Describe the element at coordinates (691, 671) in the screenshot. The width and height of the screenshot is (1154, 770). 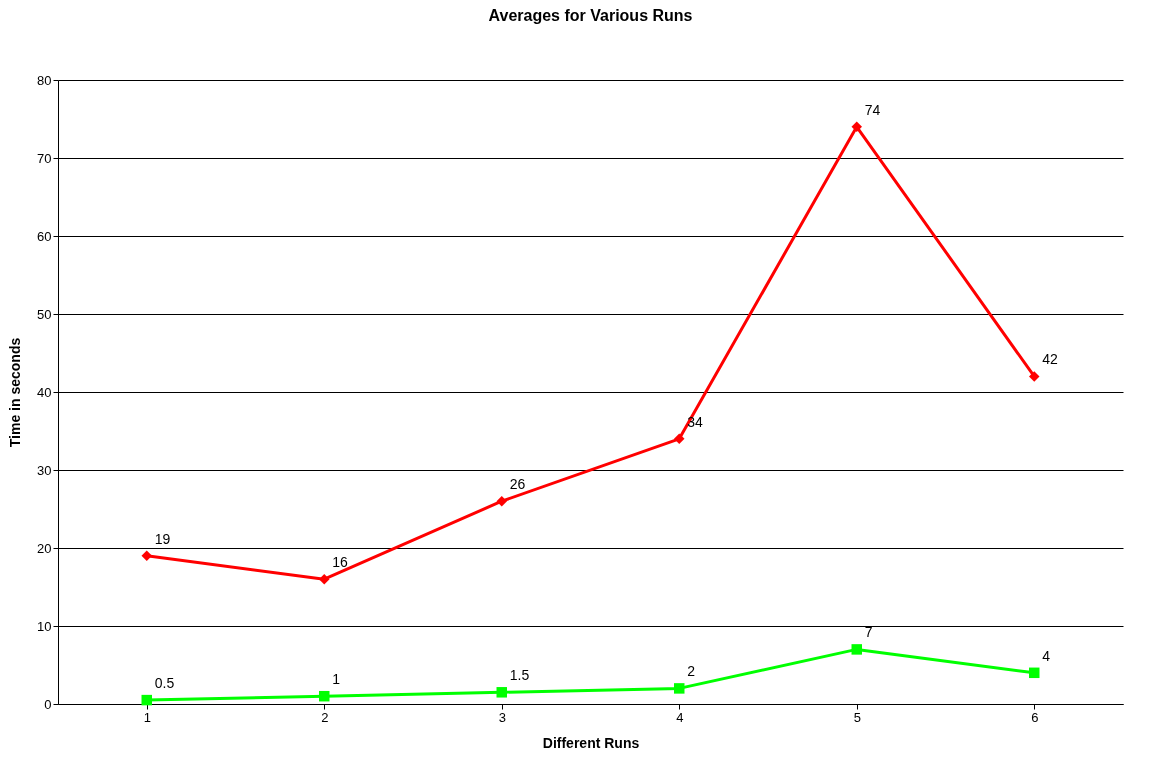
I see `data-label: 2` at that location.